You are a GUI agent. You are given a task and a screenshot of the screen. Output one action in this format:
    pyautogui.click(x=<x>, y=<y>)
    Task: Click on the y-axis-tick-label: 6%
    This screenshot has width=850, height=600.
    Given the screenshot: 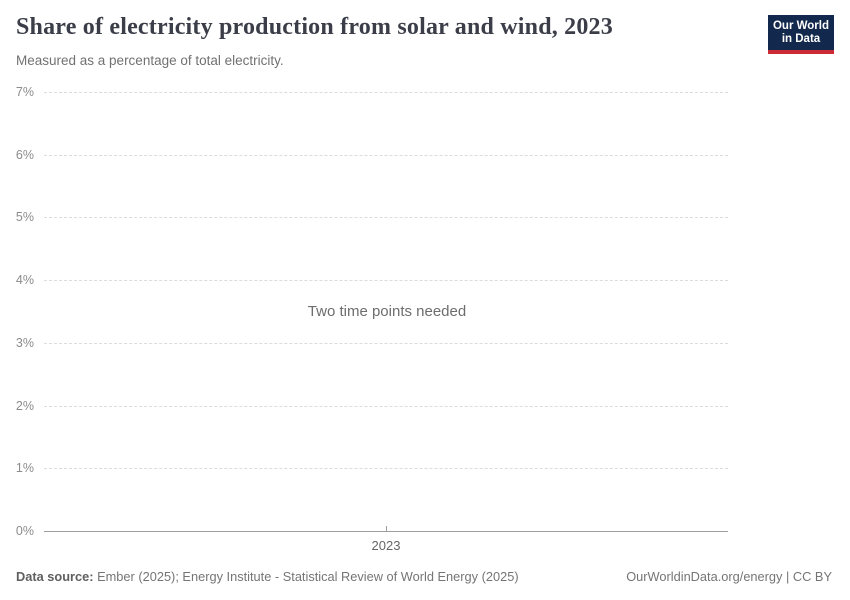 What is the action you would take?
    pyautogui.click(x=24, y=154)
    